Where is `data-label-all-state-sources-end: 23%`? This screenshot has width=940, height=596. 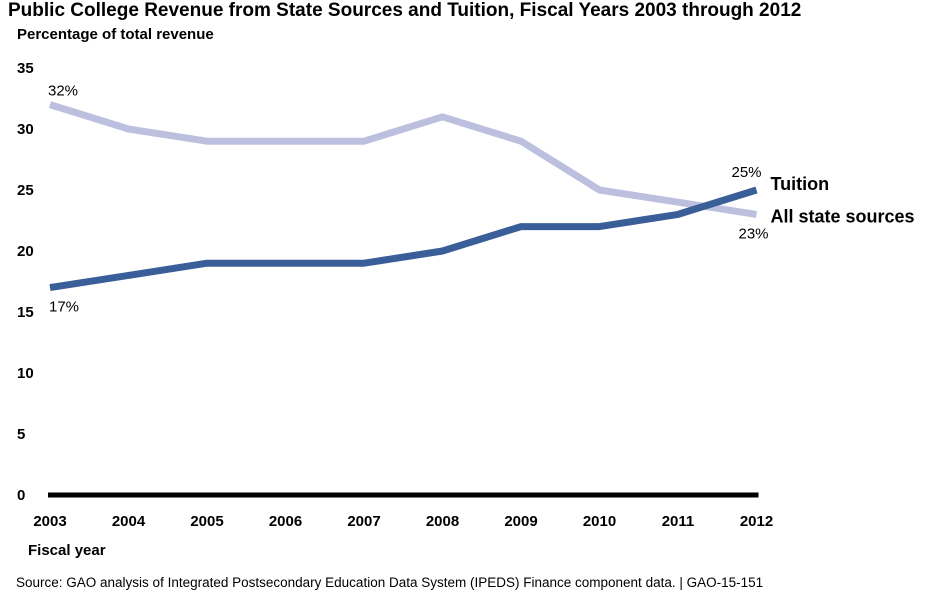 data-label-all-state-sources-end: 23% is located at coordinates (753, 233).